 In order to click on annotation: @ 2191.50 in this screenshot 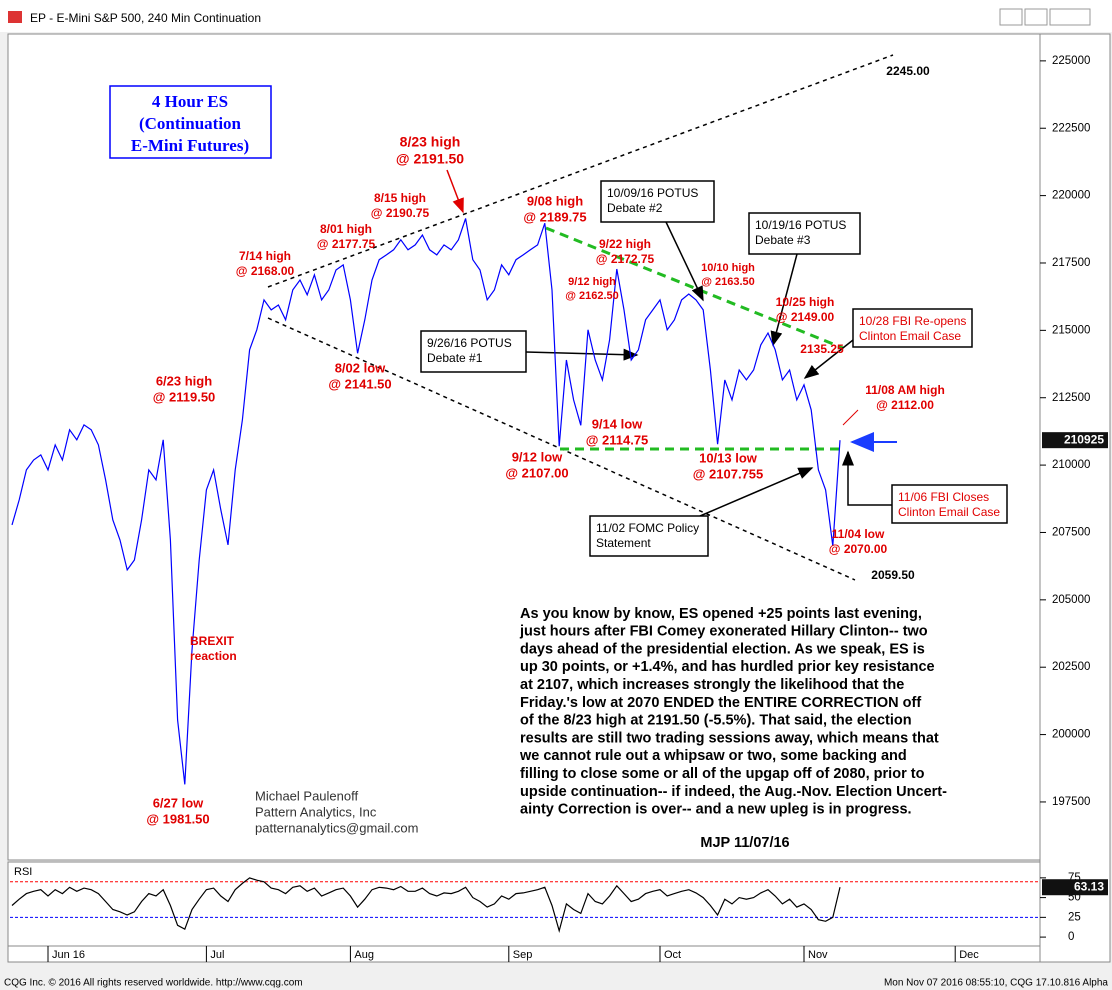, I will do `click(430, 159)`.